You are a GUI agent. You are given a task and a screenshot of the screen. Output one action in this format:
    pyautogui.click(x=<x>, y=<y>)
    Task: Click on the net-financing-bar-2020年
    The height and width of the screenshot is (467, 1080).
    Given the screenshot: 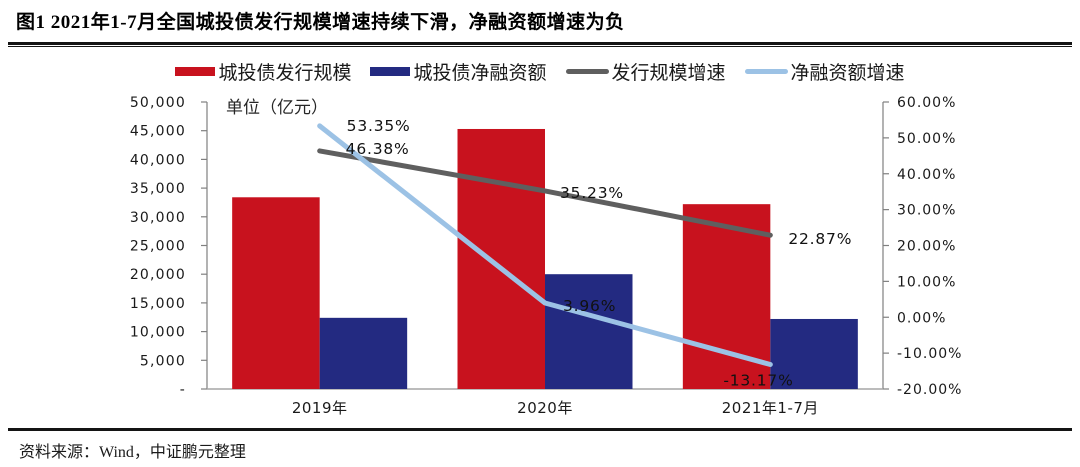 What is the action you would take?
    pyautogui.click(x=589, y=331)
    